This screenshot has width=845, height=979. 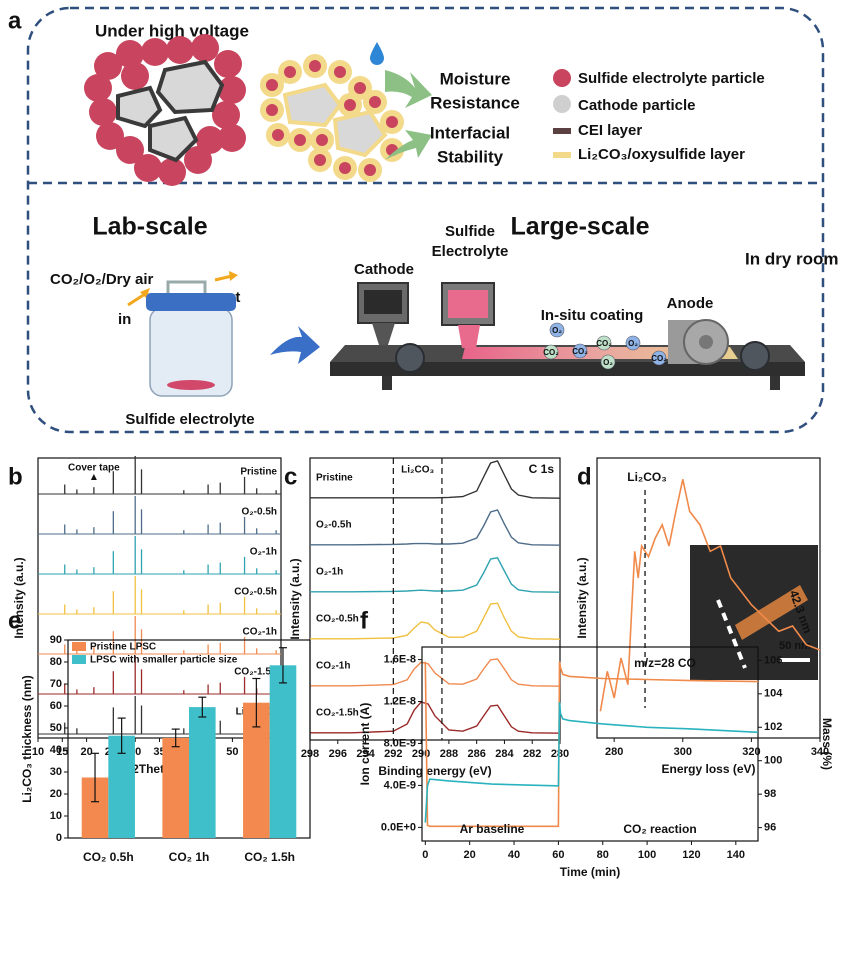 I want to click on y2-axis-label: Mass (%), so click(x=827, y=744).